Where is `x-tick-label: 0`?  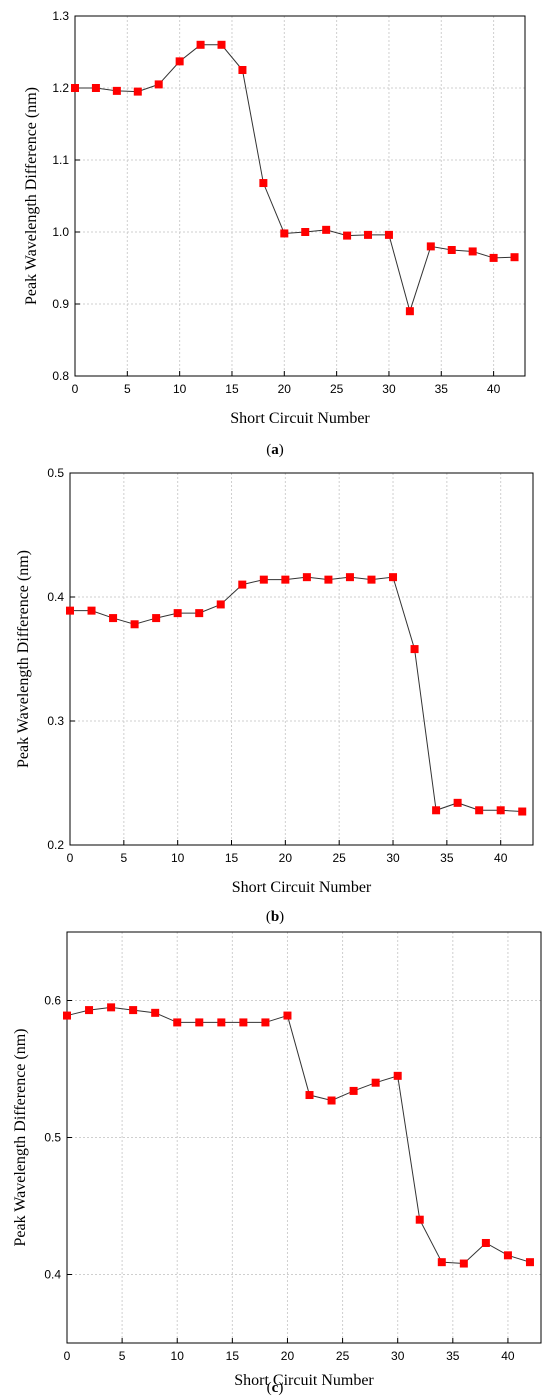
x-tick-label: 0 is located at coordinates (70, 858).